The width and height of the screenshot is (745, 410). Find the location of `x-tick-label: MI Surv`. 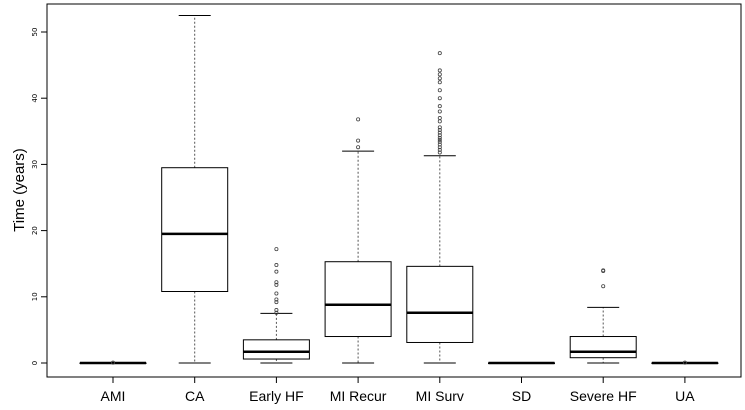

x-tick-label: MI Surv is located at coordinates (440, 396).